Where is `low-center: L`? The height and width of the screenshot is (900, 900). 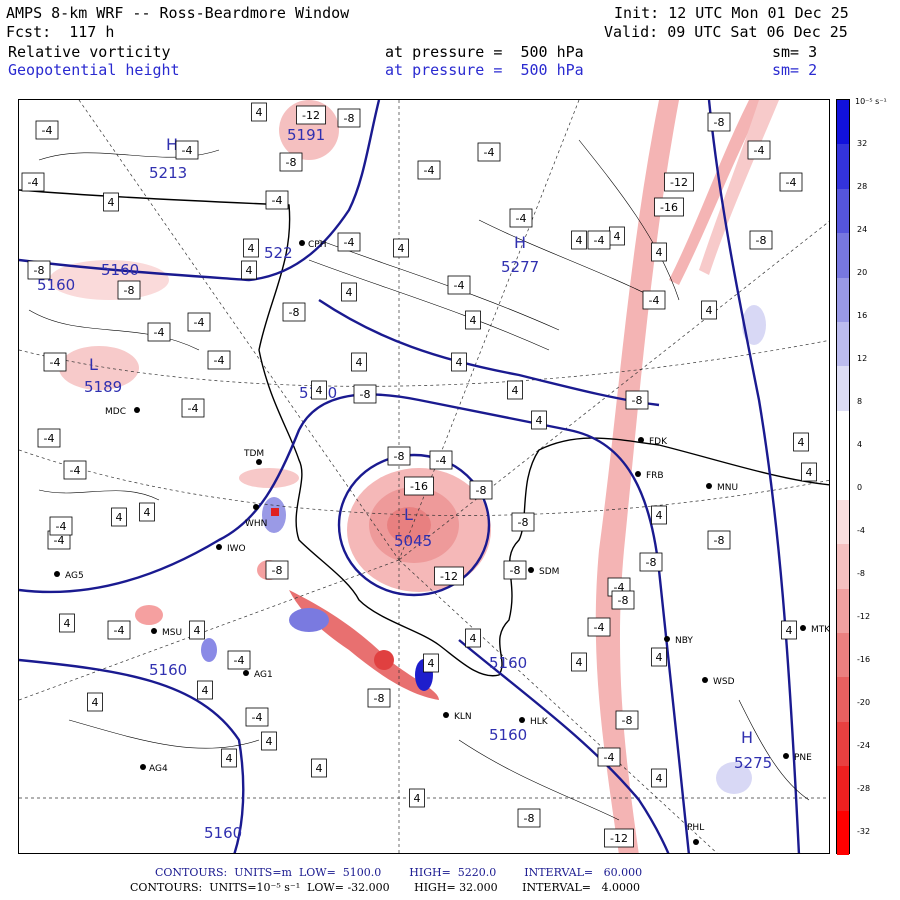 low-center: L is located at coordinates (408, 514).